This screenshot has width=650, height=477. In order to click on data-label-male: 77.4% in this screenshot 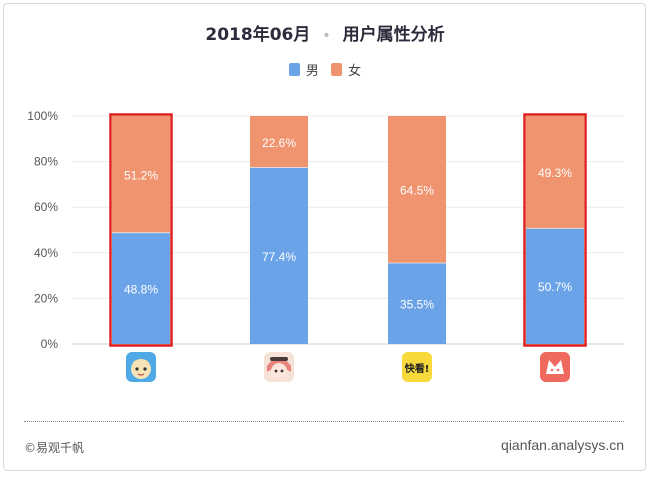, I will do `click(279, 257)`.